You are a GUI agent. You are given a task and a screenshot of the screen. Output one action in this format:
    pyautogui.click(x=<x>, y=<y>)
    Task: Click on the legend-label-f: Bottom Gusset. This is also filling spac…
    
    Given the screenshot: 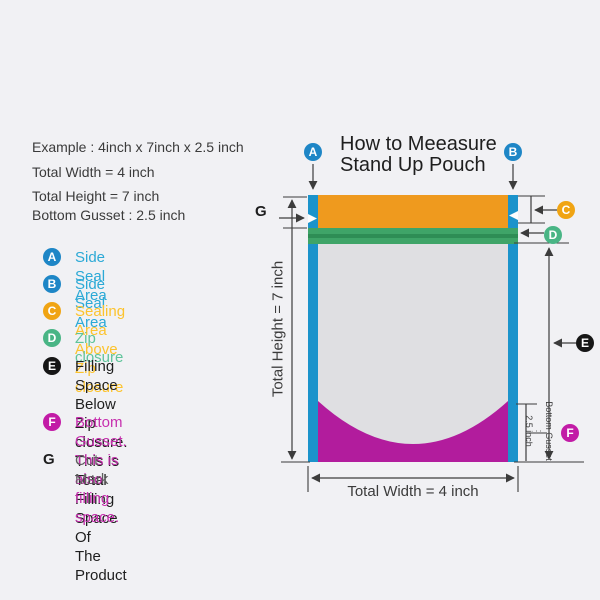 What is the action you would take?
    pyautogui.click(x=101, y=470)
    